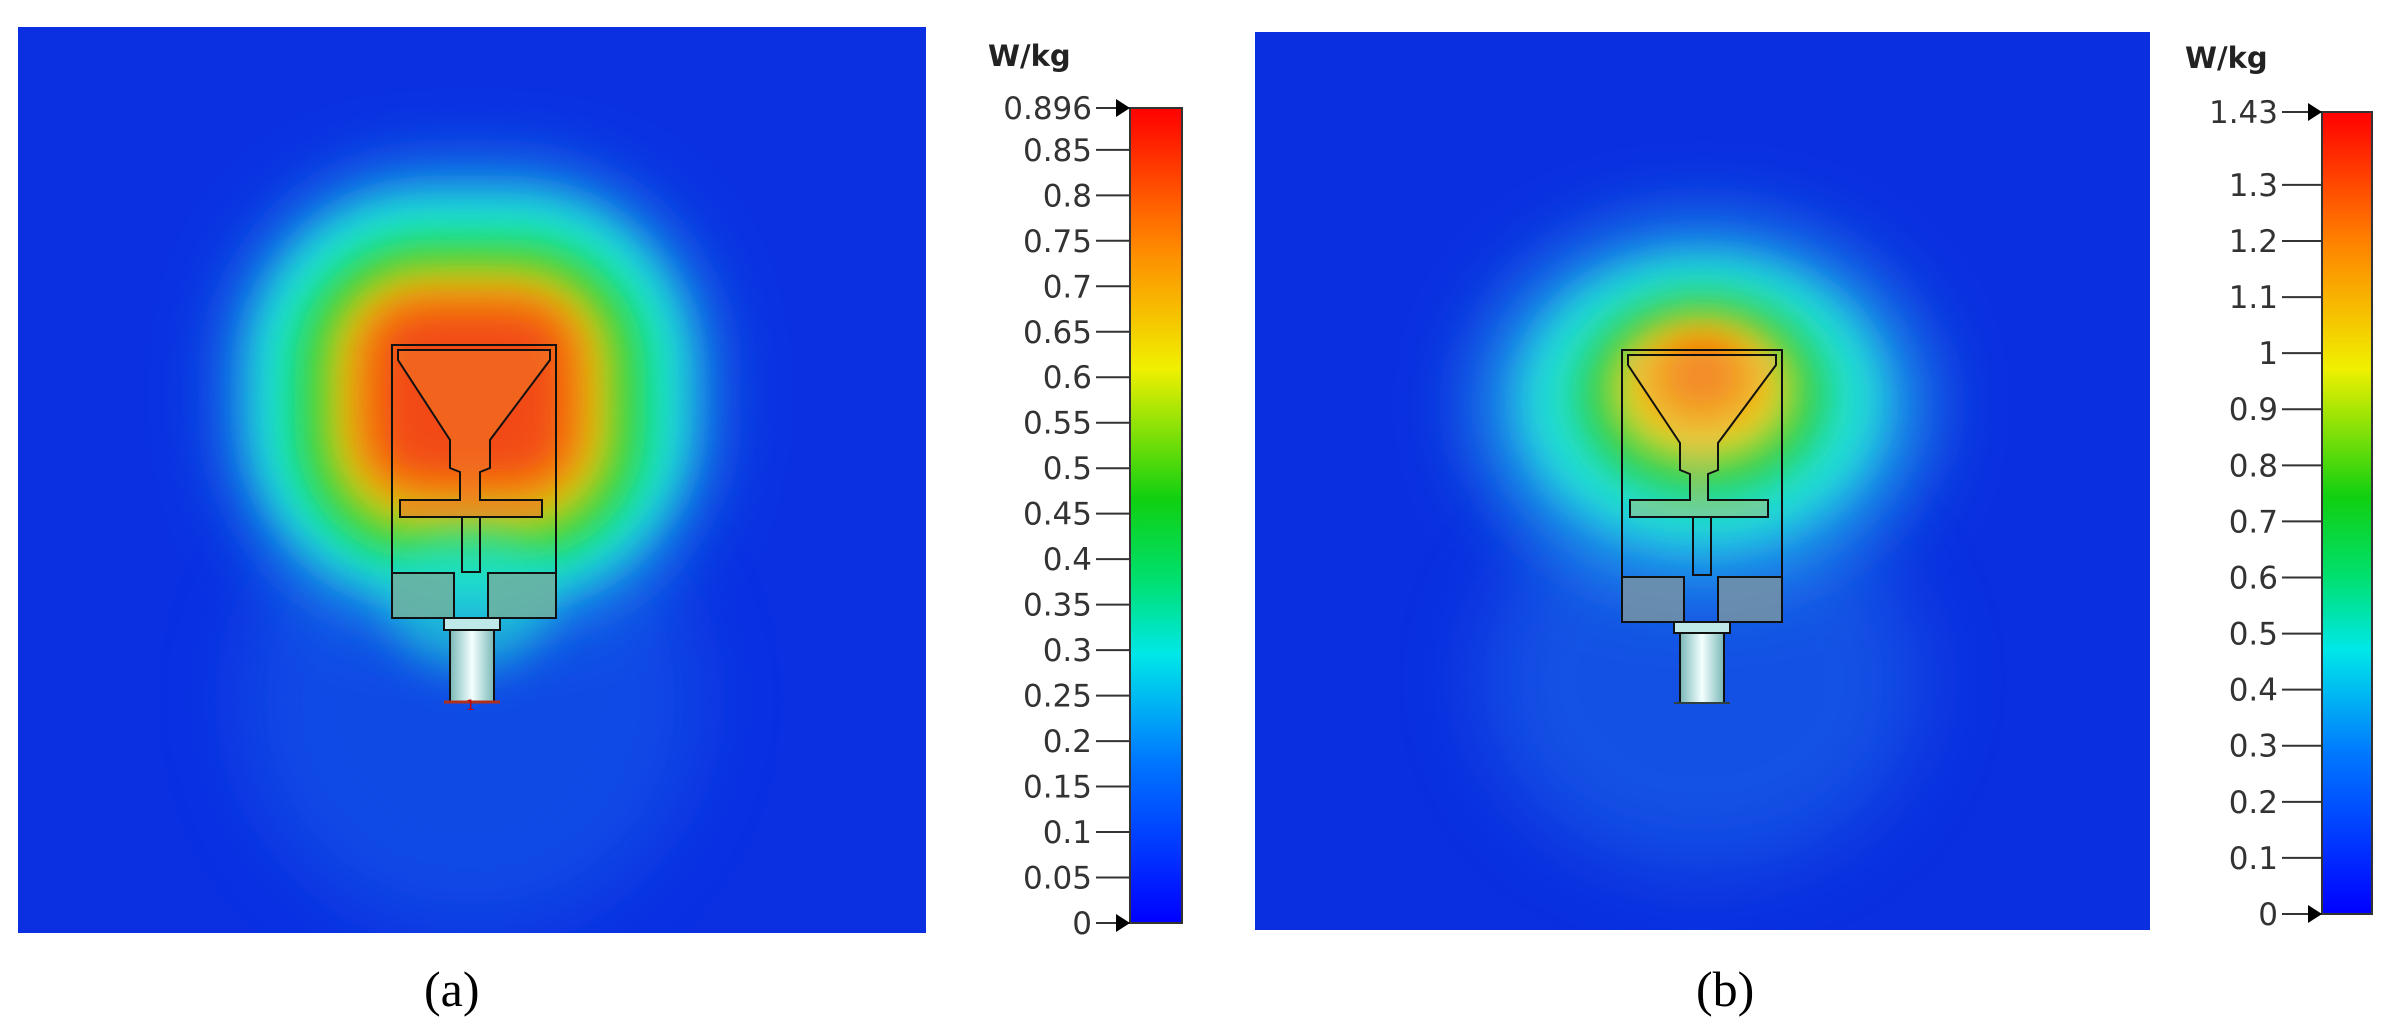 Image resolution: width=2396 pixels, height=1034 pixels. I want to click on colorbar-max-label: 0.896, so click(1047, 109).